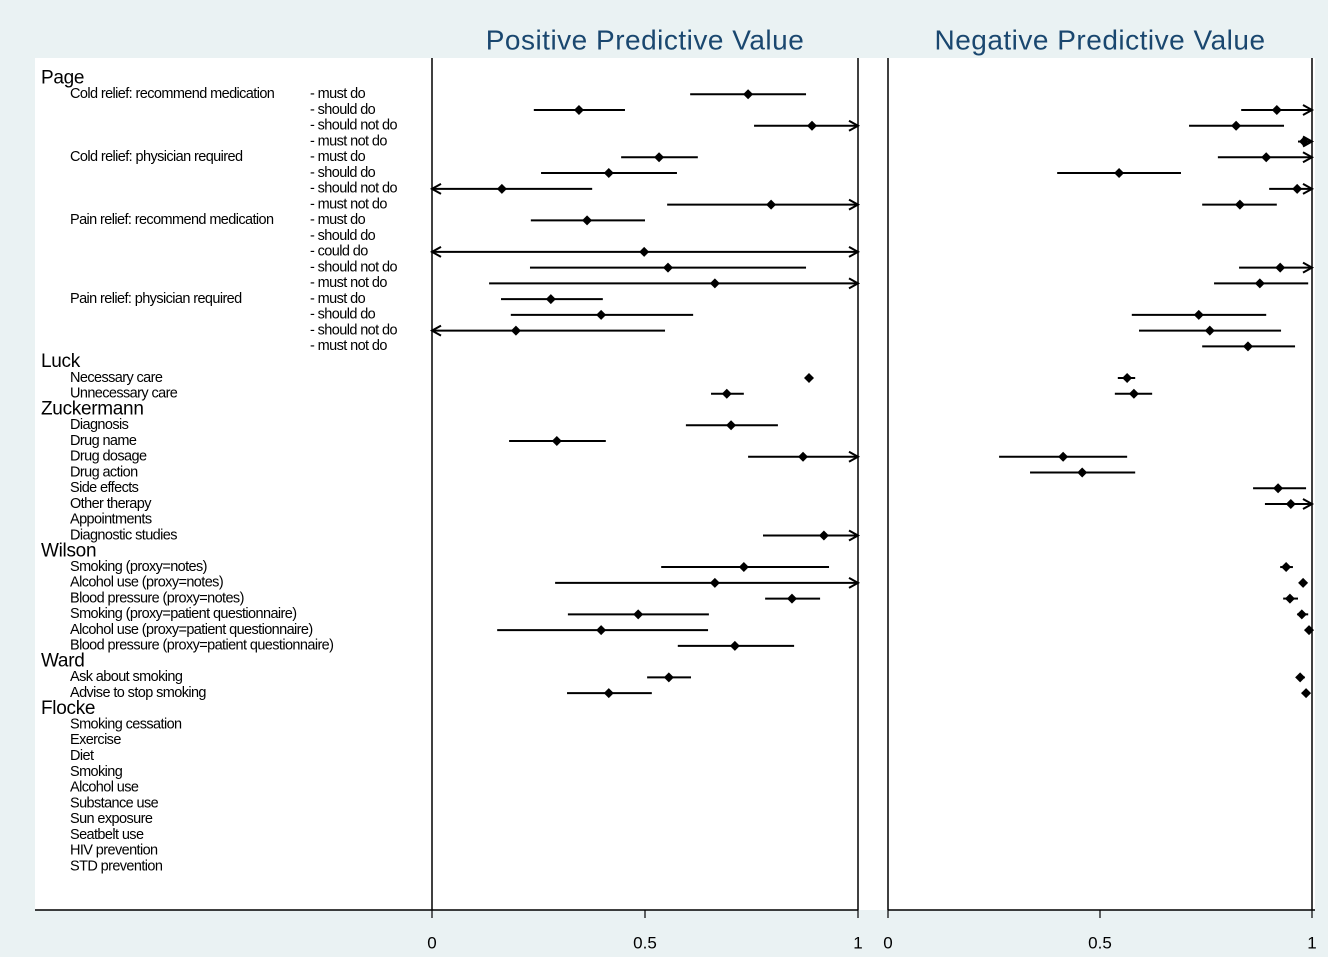 This screenshot has height=957, width=1328. I want to click on row-label: Cold relief: physician required, so click(156, 157).